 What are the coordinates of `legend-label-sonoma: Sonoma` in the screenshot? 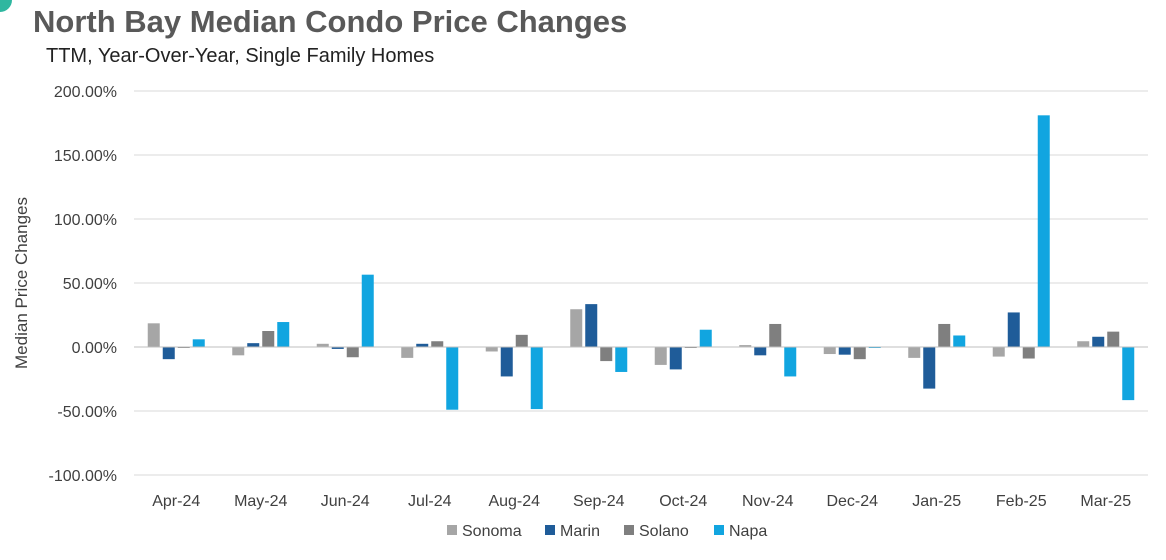 It's located at (492, 531).